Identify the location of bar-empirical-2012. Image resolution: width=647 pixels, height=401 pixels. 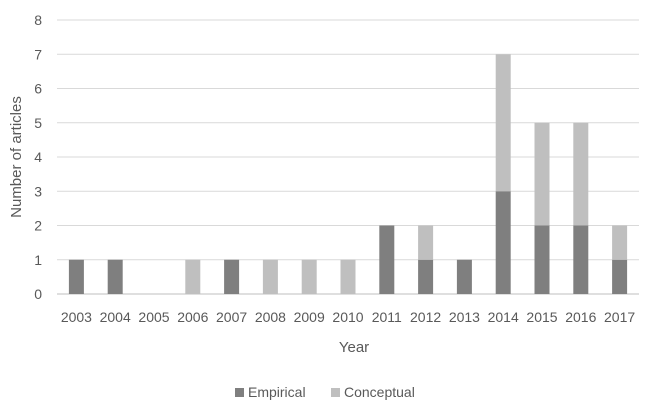
(426, 276).